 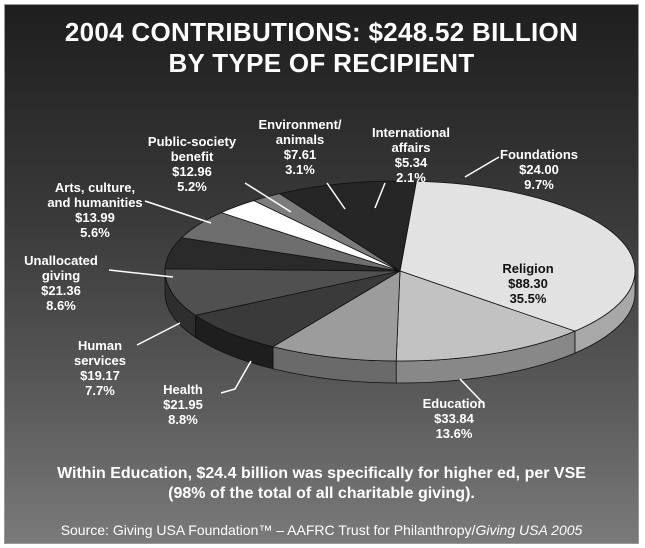 I want to click on label-education-percent: 13.6%, so click(x=454, y=433).